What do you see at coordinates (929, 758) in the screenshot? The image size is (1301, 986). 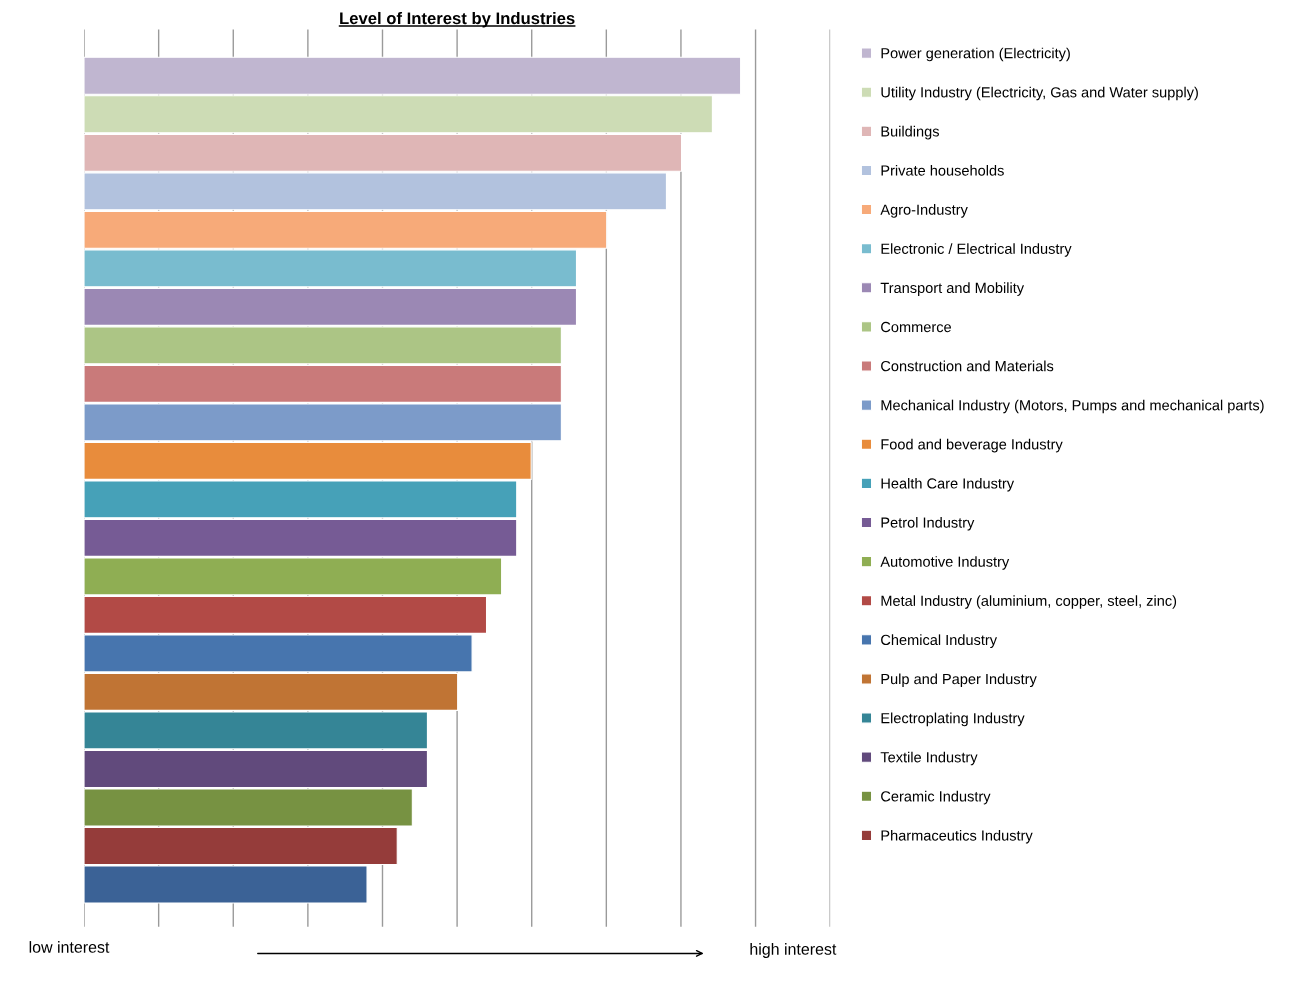 I see `legend-label: Textile Industry` at bounding box center [929, 758].